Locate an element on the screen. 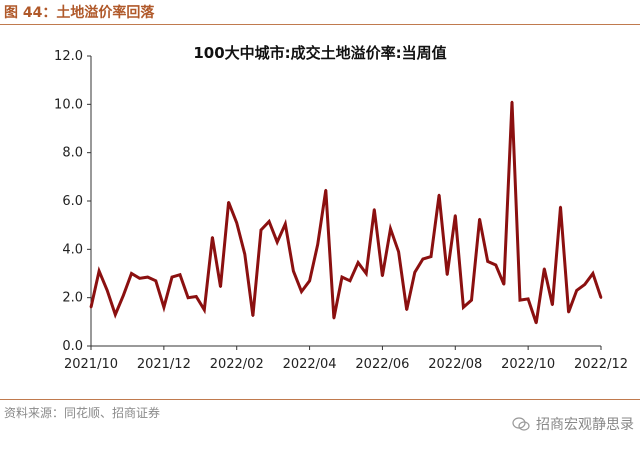  x-tick-label: 2022/12 is located at coordinates (601, 364).